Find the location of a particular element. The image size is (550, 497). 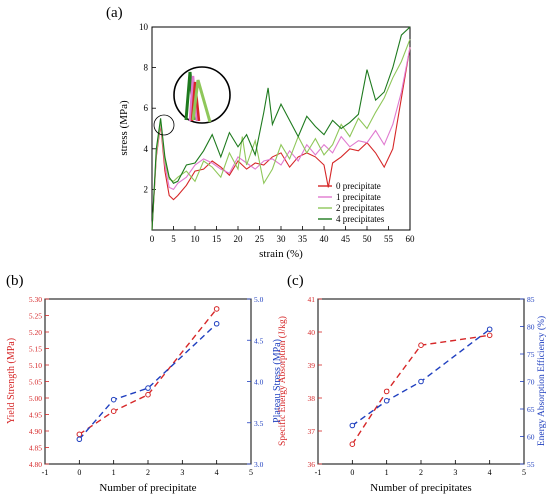

series-line-b-left is located at coordinates (148, 371).